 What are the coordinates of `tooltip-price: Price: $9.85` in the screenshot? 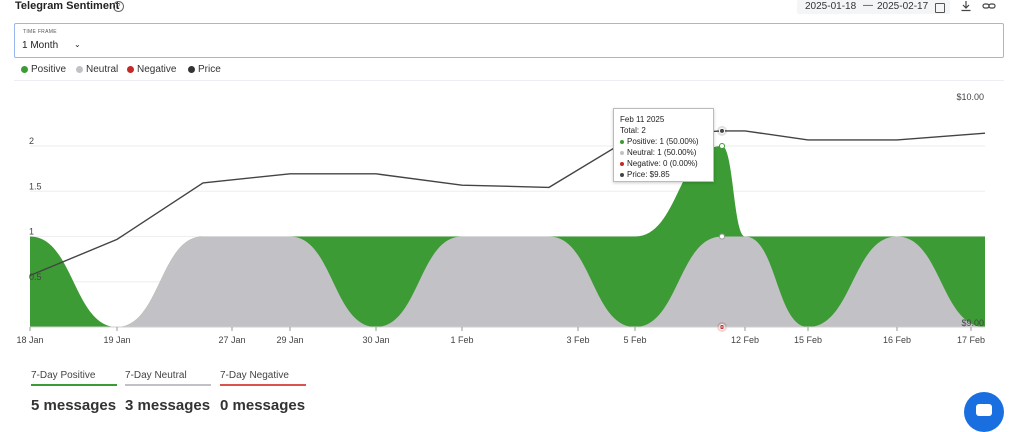 It's located at (645, 174).